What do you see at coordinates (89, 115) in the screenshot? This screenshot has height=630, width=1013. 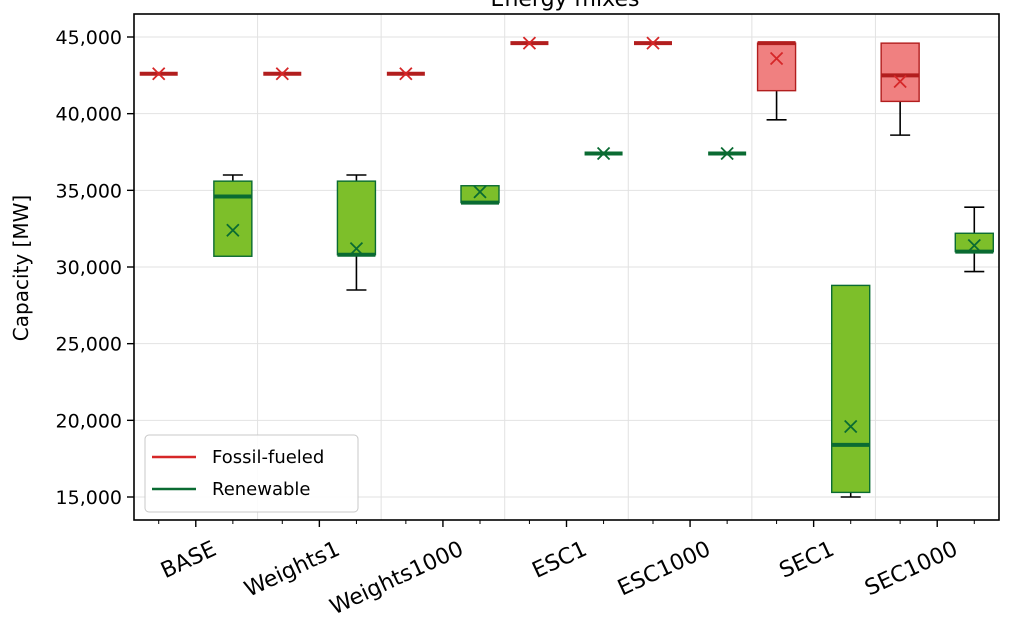 I see `y-tick-label: 40,000` at bounding box center [89, 115].